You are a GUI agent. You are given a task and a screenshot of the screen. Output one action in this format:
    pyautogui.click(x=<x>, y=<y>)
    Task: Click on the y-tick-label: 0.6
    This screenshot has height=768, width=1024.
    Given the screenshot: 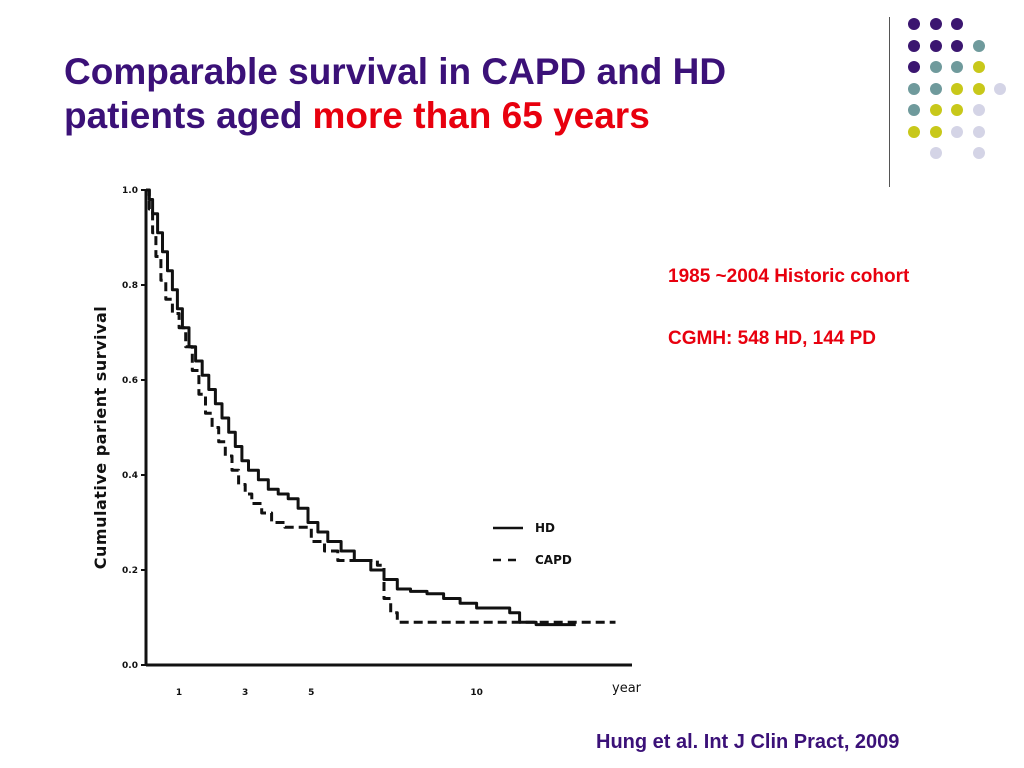 What is the action you would take?
    pyautogui.click(x=130, y=381)
    